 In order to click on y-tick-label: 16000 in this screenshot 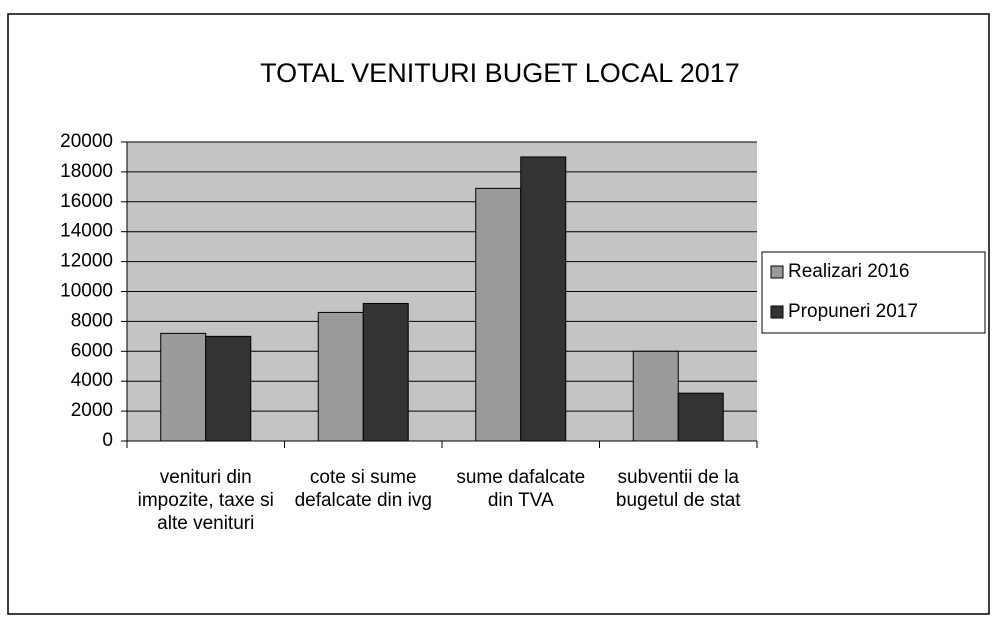, I will do `click(86, 201)`.